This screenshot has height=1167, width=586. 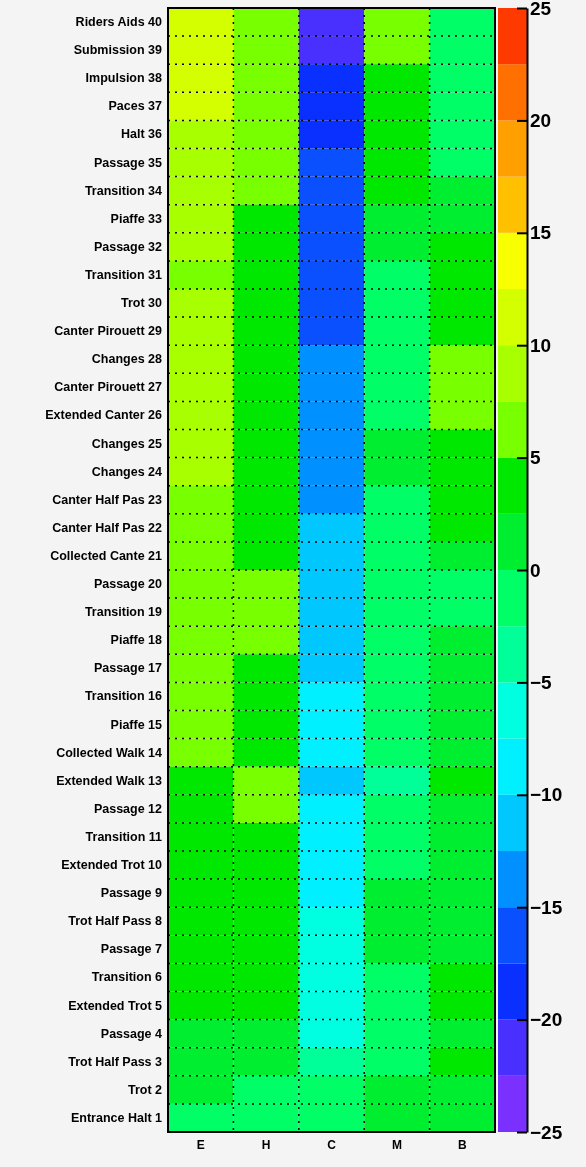 I want to click on y-tick-label: Piaffe 33, so click(x=136, y=218).